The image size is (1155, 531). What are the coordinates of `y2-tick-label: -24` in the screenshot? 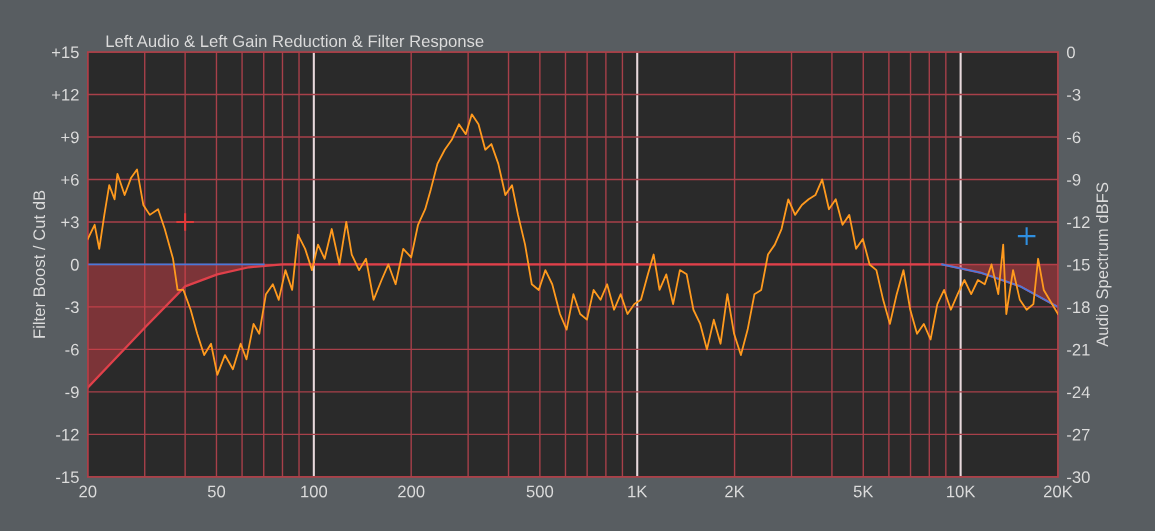 It's located at (1078, 392).